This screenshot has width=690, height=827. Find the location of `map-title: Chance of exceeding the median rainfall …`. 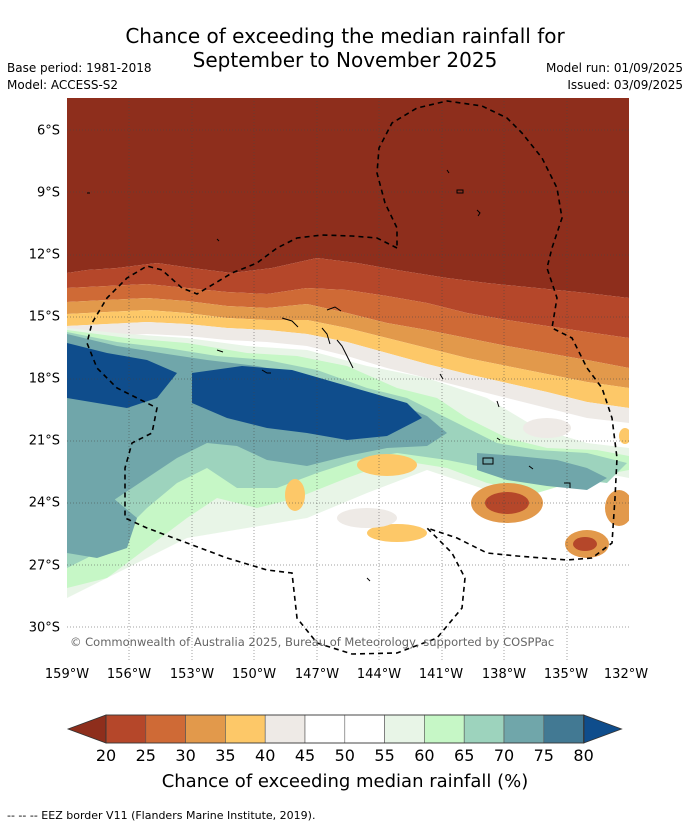

map-title: Chance of exceeding the median rainfall … is located at coordinates (345, 48).